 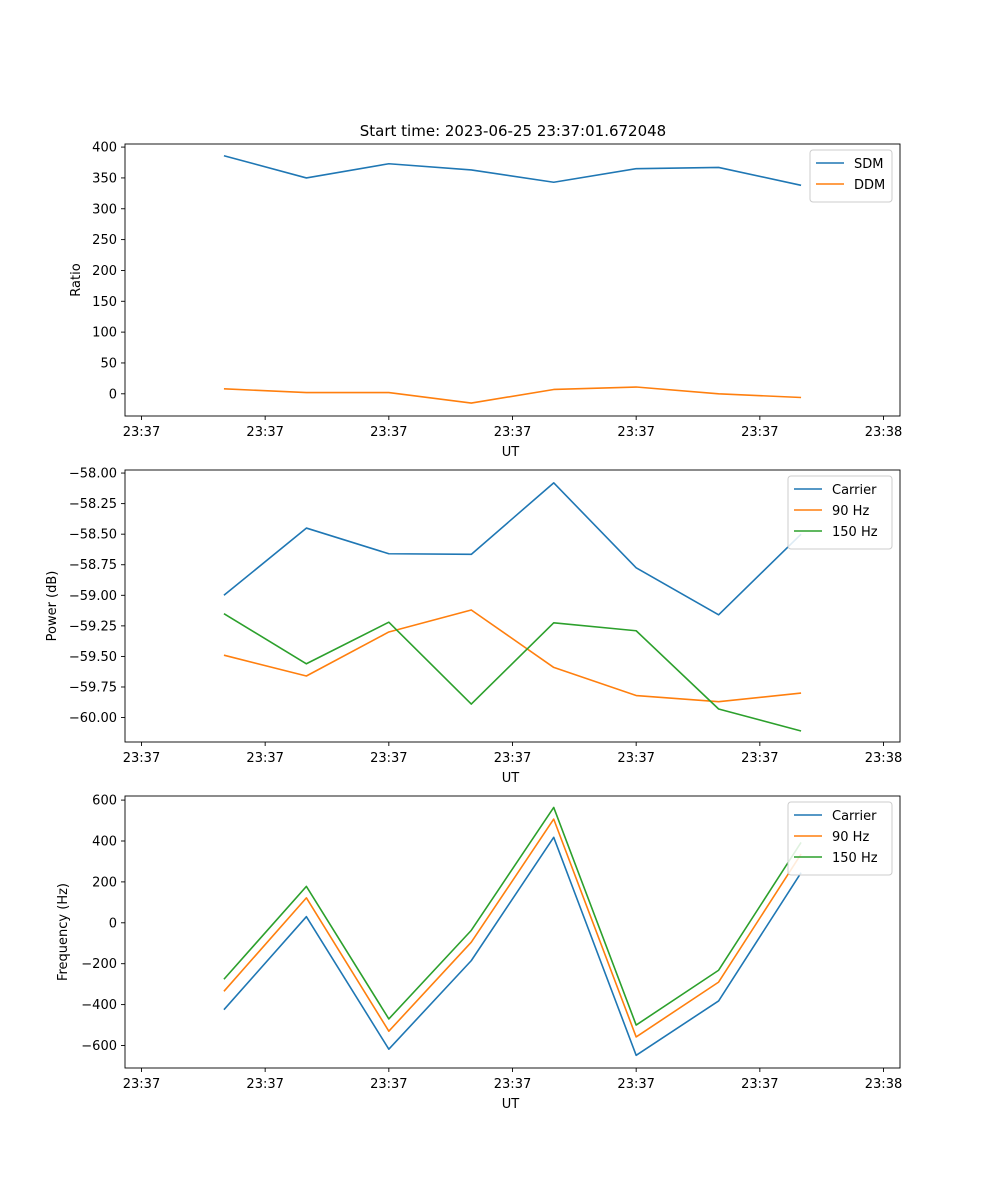 I want to click on power-x-tick-label: 23:38, so click(x=883, y=758).